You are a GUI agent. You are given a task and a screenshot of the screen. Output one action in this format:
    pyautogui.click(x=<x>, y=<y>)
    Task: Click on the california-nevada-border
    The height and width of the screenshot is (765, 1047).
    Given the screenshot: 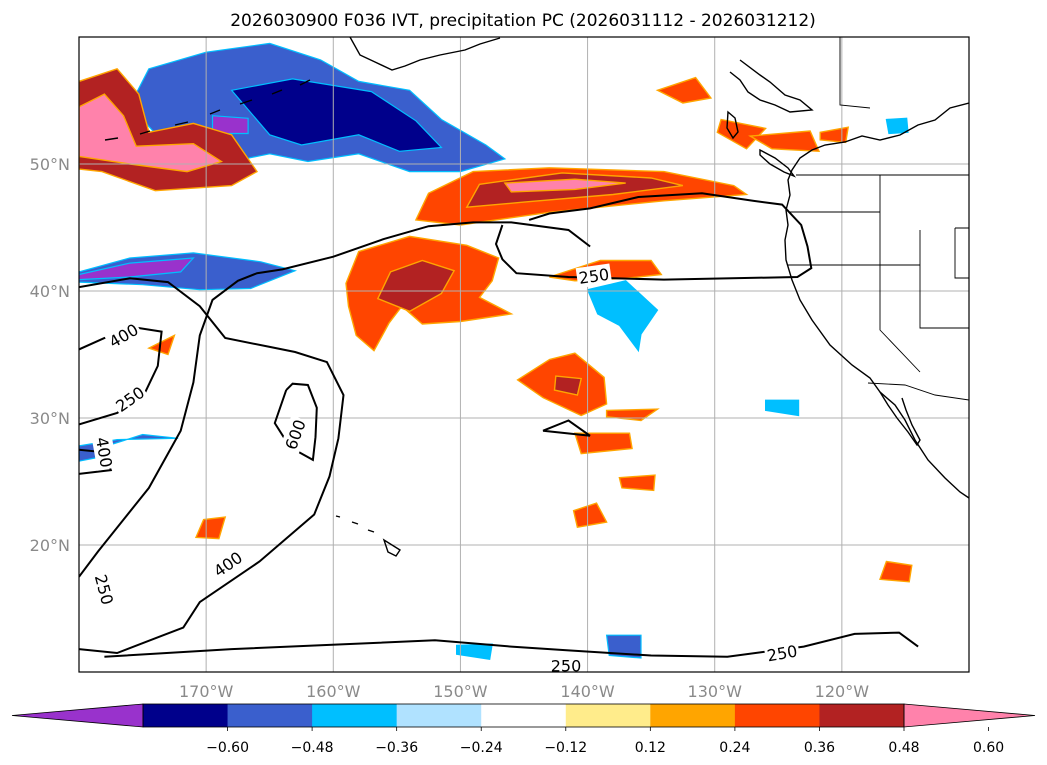 What is the action you would take?
    pyautogui.click(x=900, y=319)
    